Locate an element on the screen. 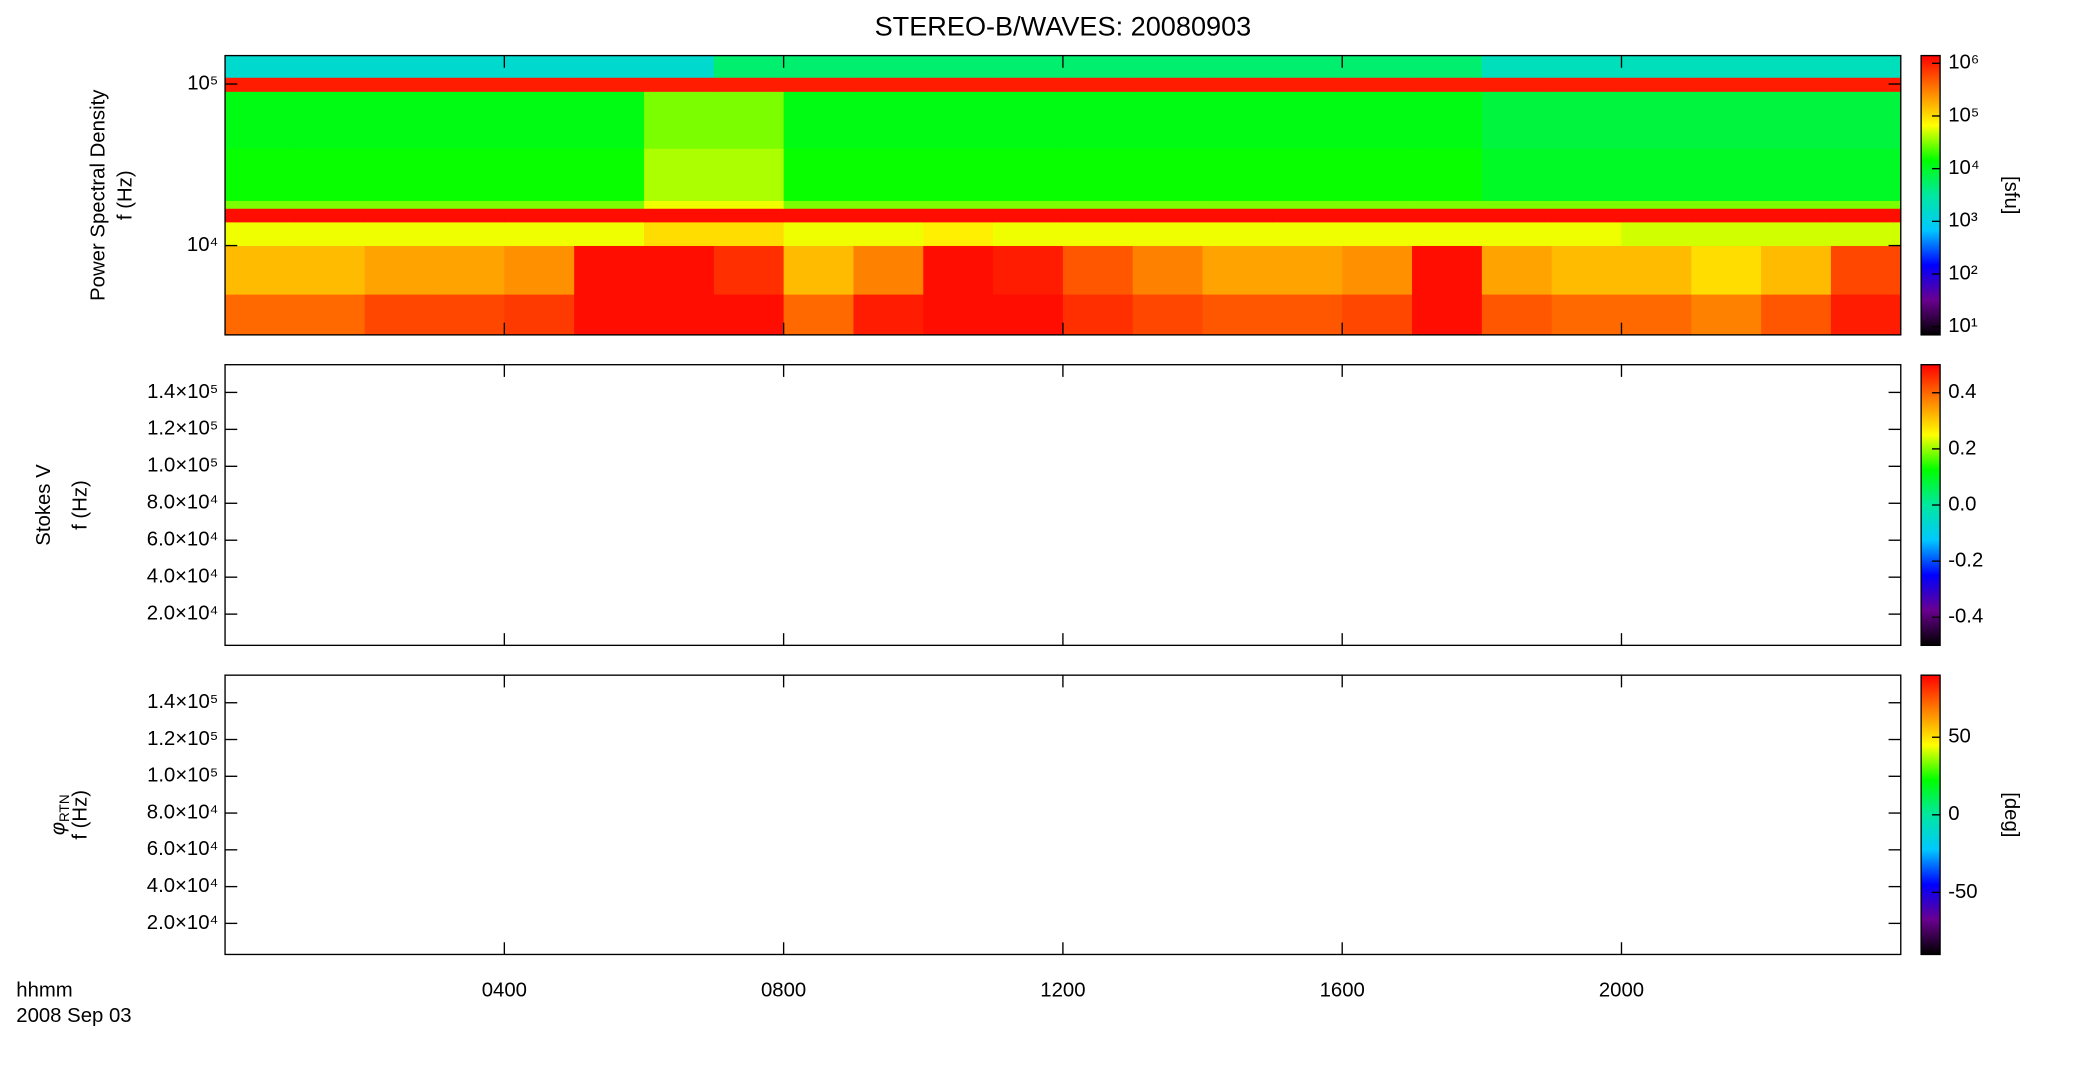 This screenshot has height=1080, width=2096. y-axis-label: Stokes V is located at coordinates (44, 505).